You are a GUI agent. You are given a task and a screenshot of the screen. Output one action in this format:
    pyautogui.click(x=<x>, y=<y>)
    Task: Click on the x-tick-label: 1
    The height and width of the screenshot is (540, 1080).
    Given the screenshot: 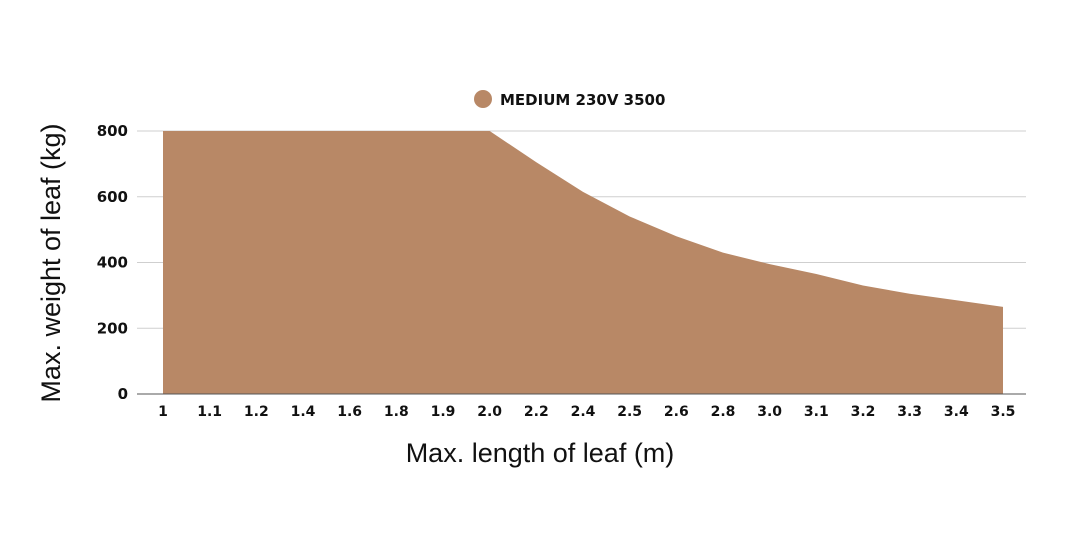 What is the action you would take?
    pyautogui.click(x=163, y=412)
    